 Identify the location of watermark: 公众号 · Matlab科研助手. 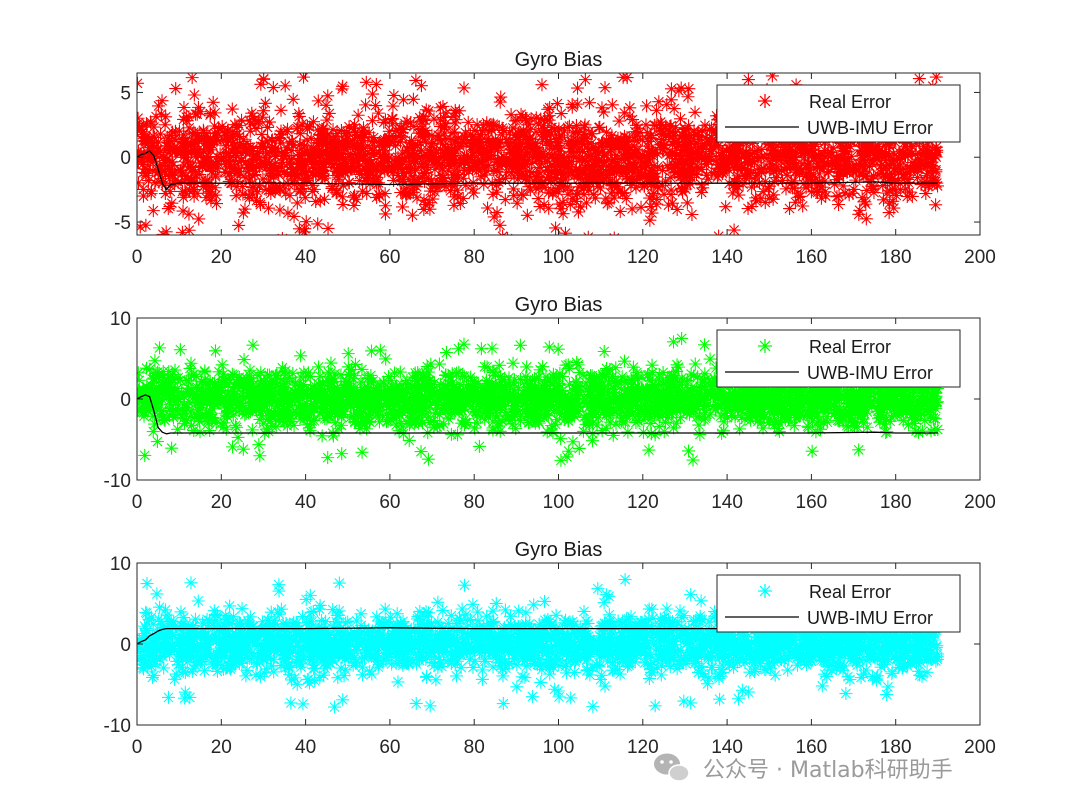
(803, 768).